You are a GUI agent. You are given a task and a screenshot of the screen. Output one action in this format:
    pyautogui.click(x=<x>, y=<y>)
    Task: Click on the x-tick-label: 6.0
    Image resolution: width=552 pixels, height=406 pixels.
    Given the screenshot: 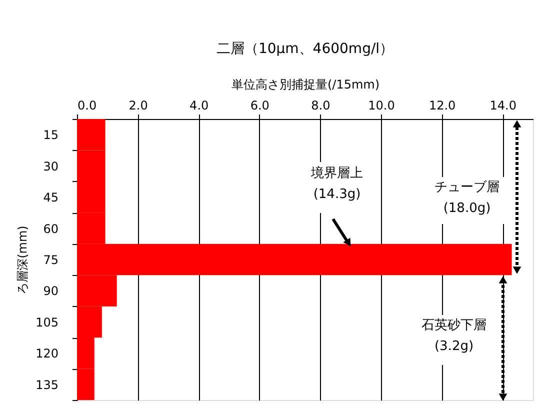 What is the action you would take?
    pyautogui.click(x=260, y=105)
    